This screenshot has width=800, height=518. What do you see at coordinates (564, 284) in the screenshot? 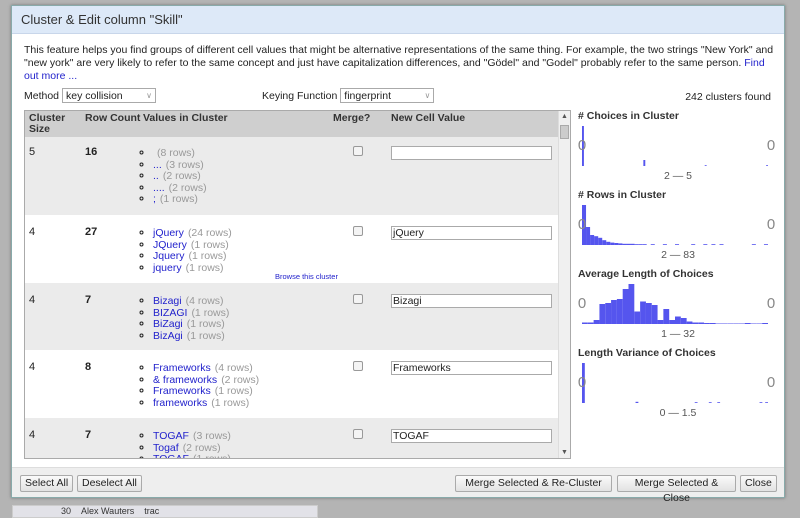
I see `scrollbar: ▲ ▼` at bounding box center [564, 284].